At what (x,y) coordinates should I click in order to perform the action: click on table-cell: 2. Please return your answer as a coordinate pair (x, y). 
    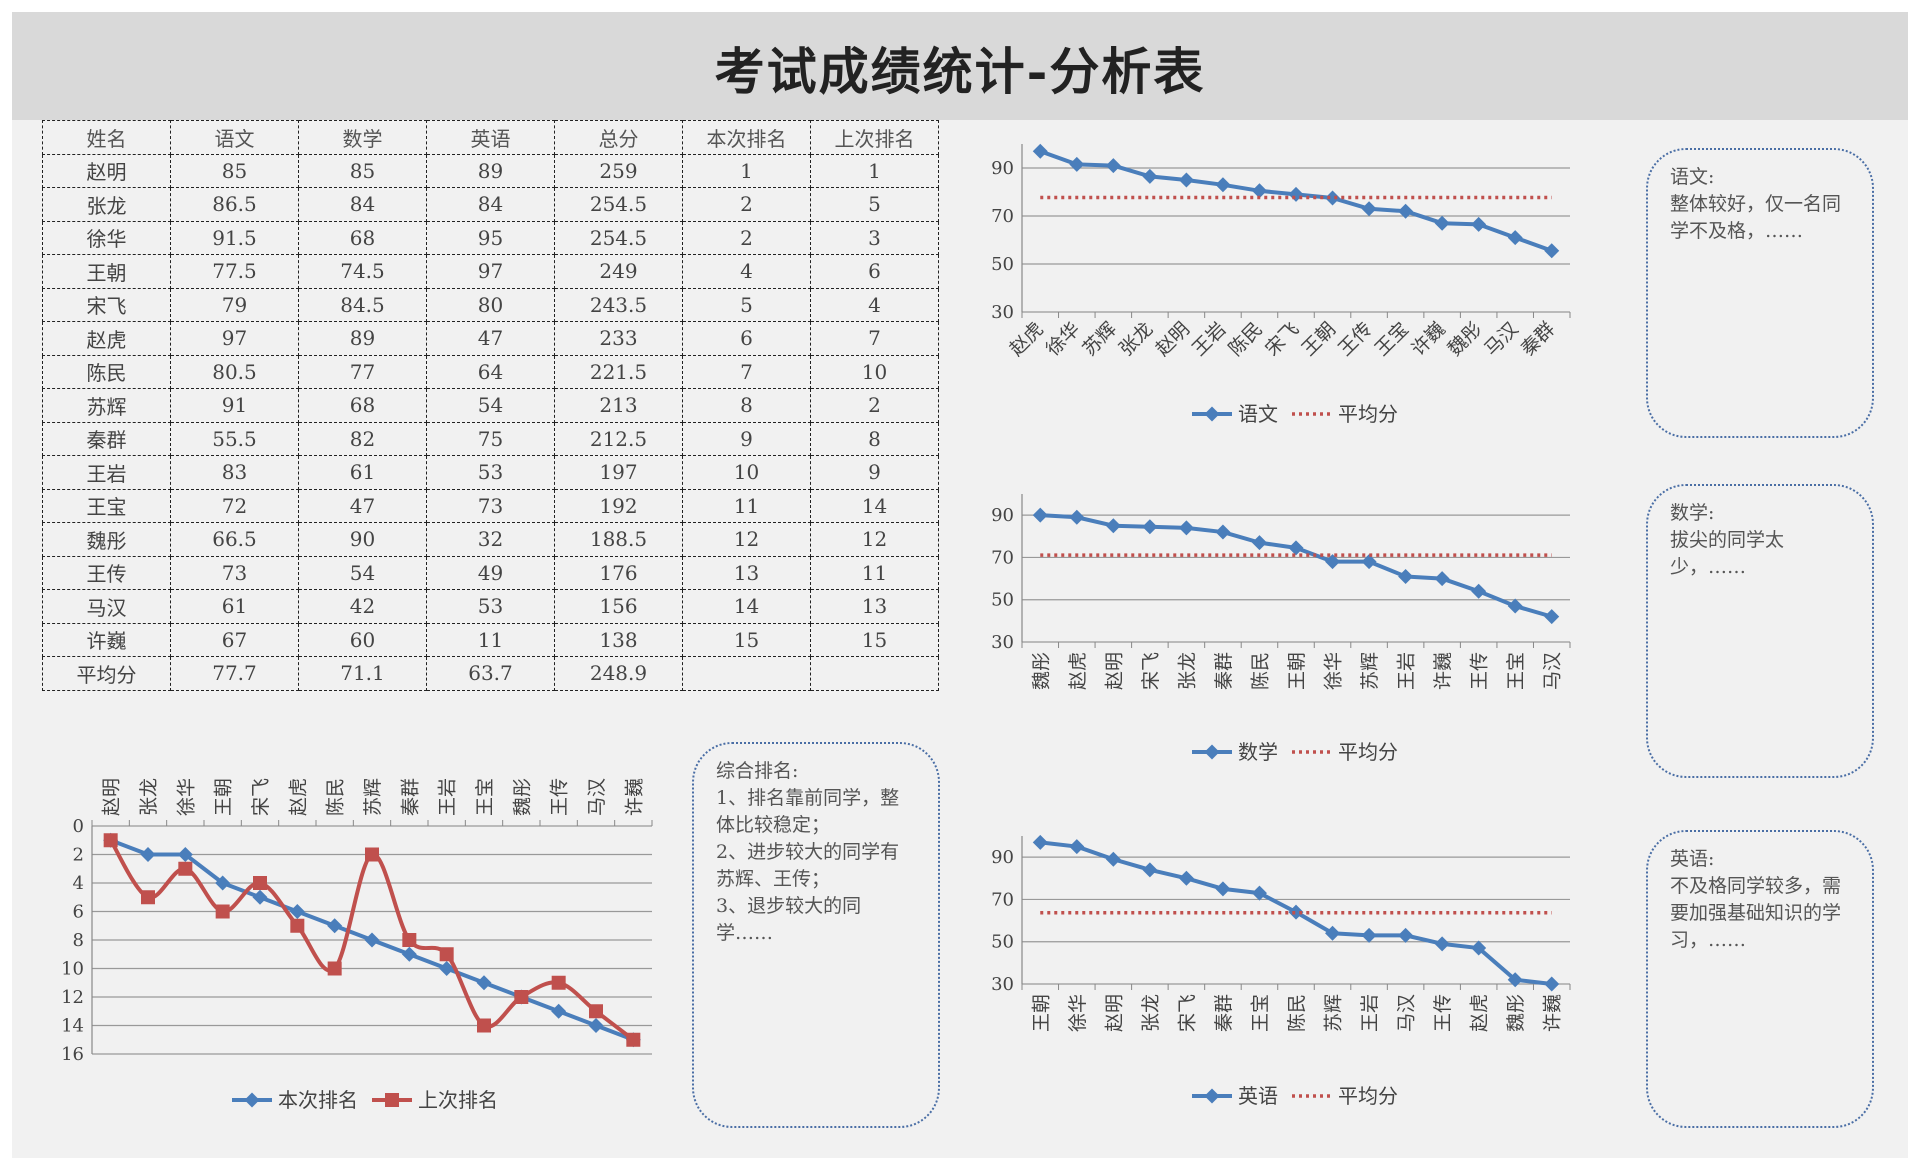
    Looking at the image, I should click on (746, 204).